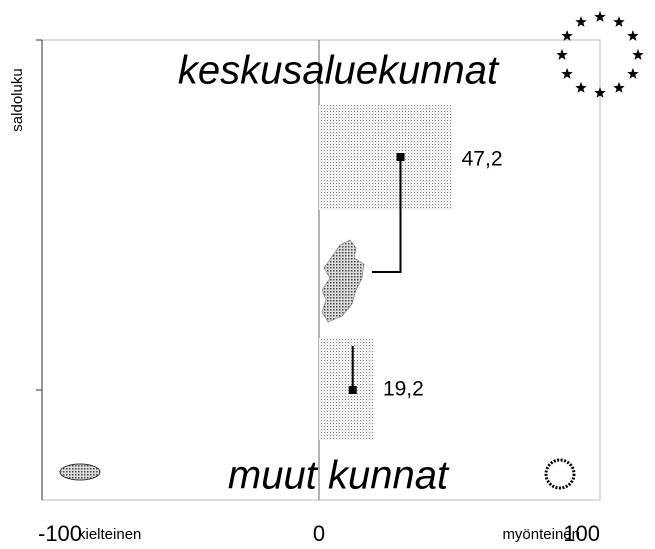  Describe the element at coordinates (319, 533) in the screenshot. I see `x-tick-label: 0` at that location.